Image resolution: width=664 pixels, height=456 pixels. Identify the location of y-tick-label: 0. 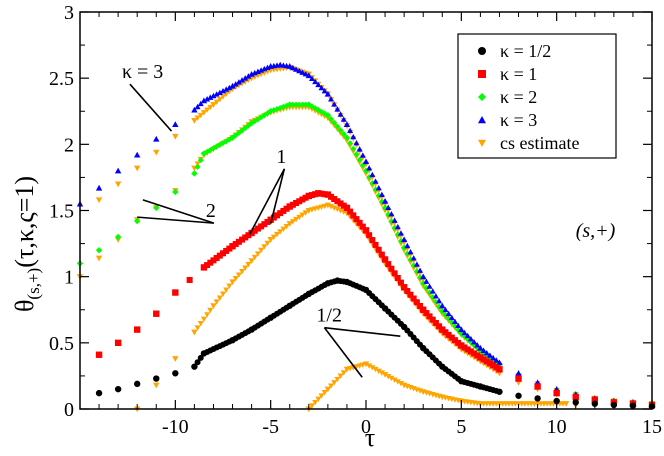
(69, 410).